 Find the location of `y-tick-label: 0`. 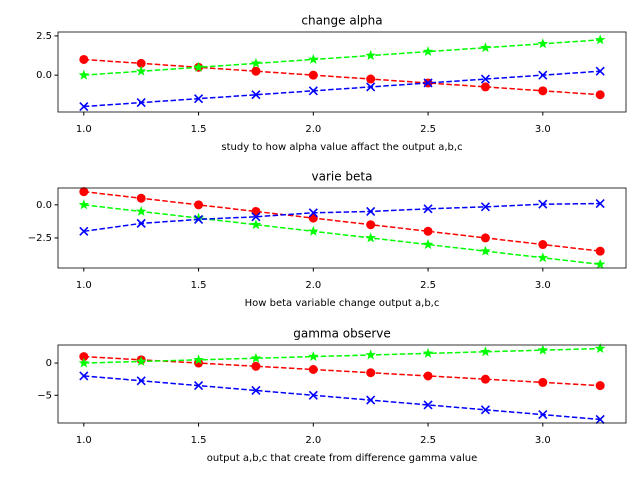

y-tick-label: 0 is located at coordinates (49, 363).